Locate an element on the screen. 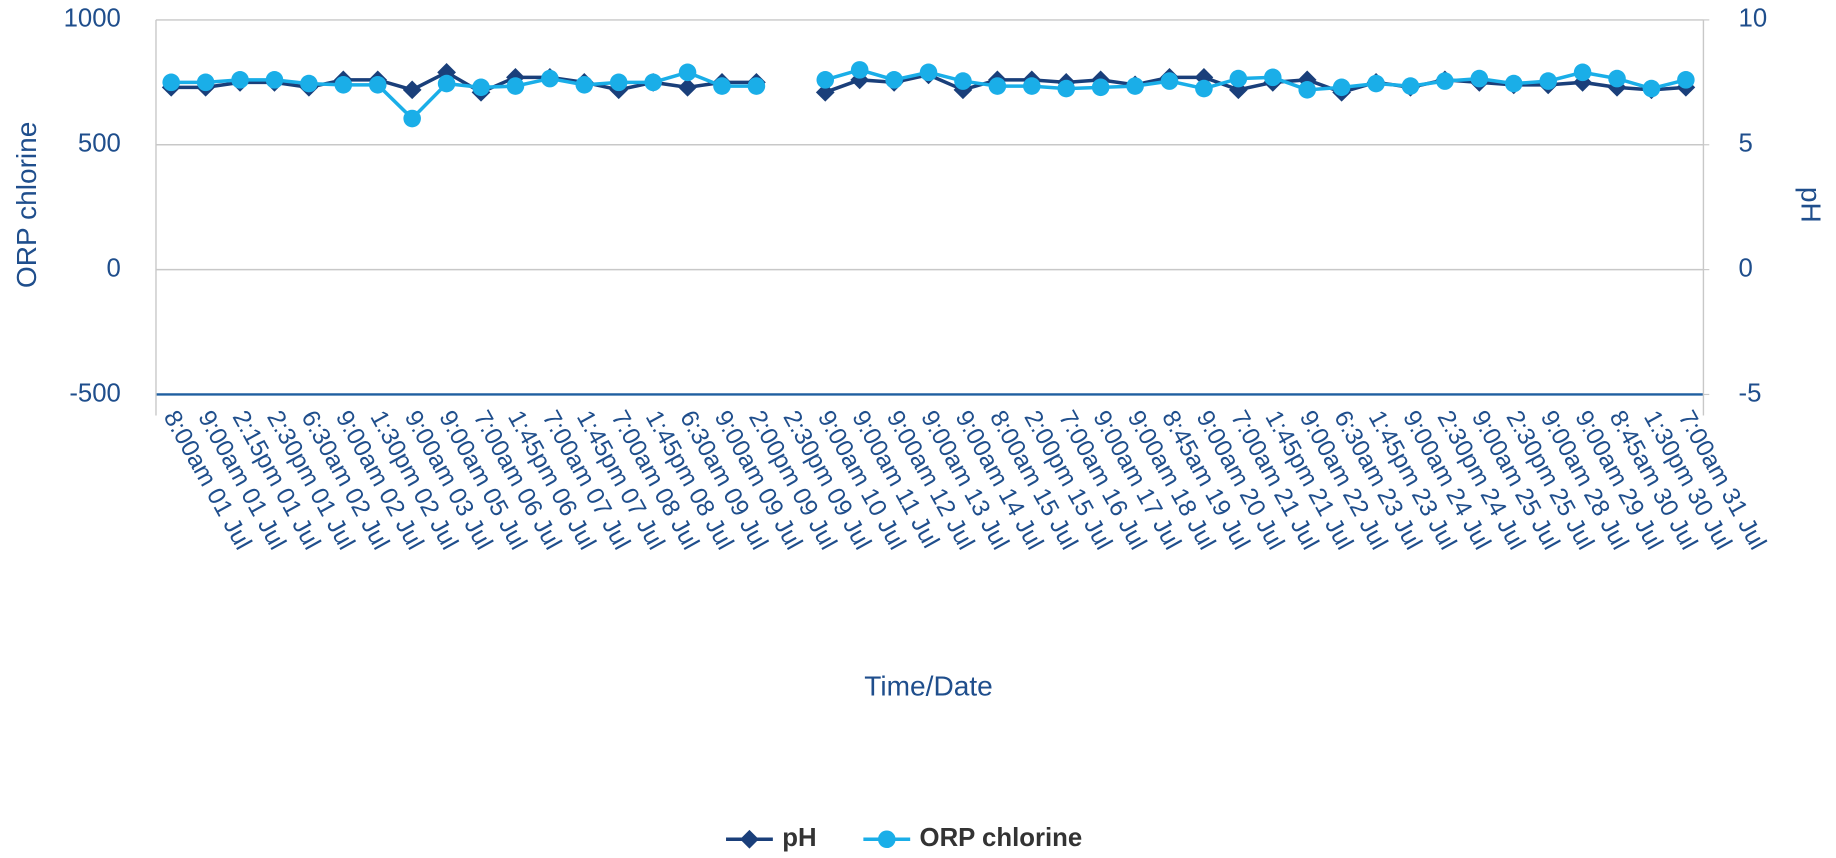 This screenshot has height=858, width=1836. y-tick-label: 1000 is located at coordinates (92, 19).